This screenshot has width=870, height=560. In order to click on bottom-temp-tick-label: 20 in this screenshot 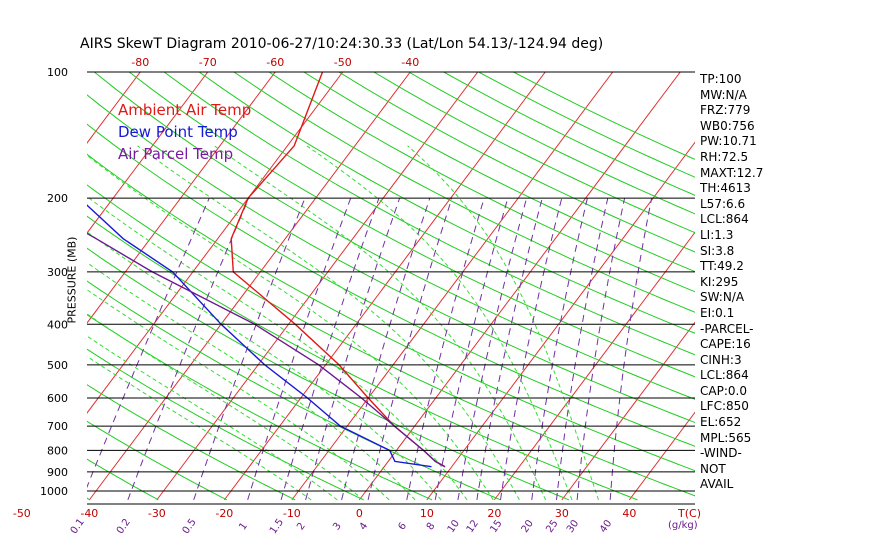, I will do `click(494, 513)`.